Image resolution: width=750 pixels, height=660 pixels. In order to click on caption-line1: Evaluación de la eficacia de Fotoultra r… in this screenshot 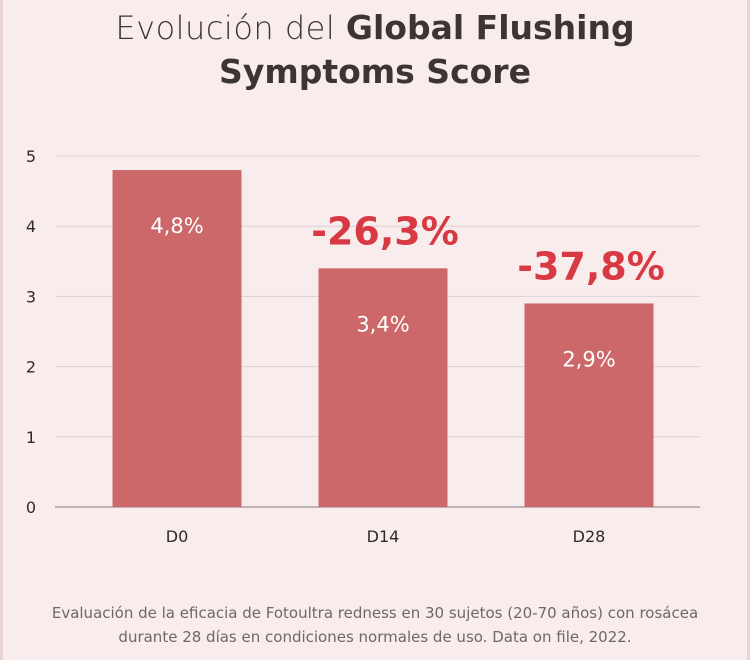, I will do `click(375, 613)`.